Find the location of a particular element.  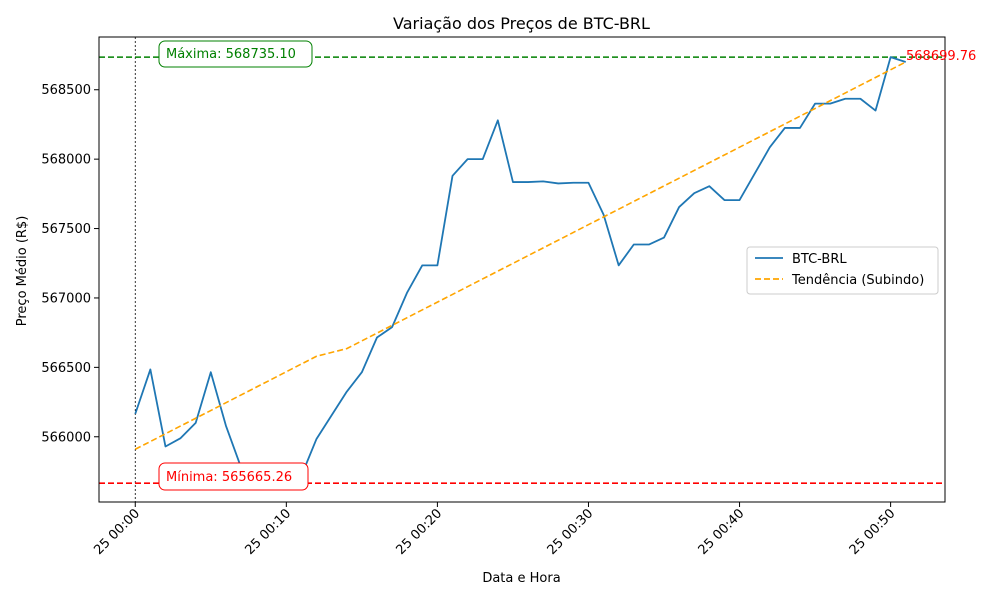

x-tick-label: 25 00:20 is located at coordinates (420, 532).